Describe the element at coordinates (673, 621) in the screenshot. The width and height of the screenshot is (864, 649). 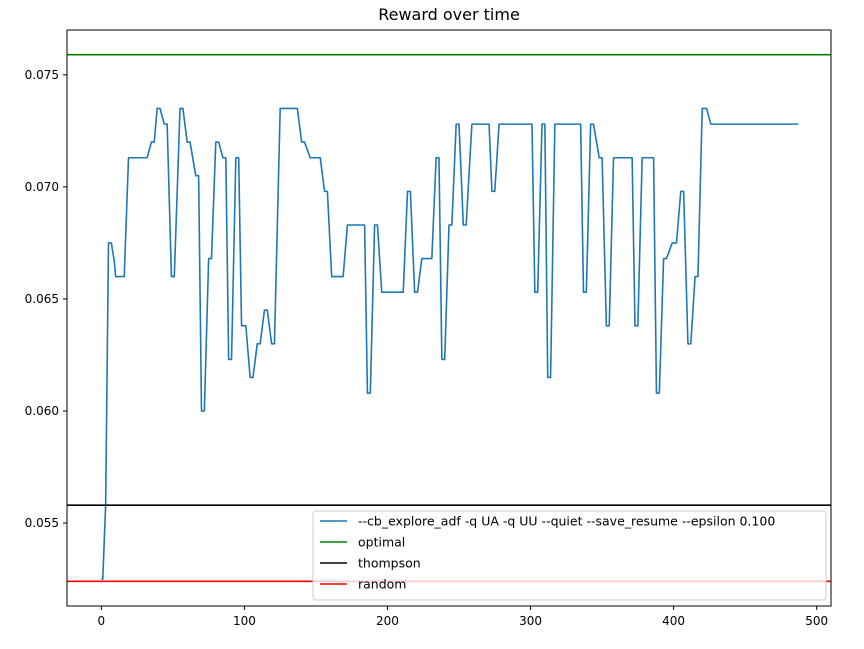
I see `x-tick-label: 400` at that location.